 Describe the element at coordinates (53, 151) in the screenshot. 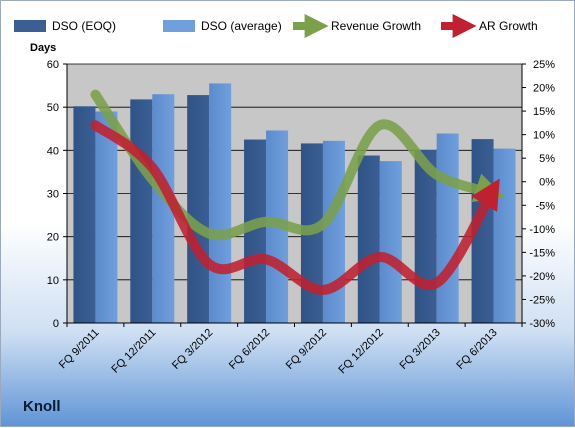

I see `y-tick-label: 40` at that location.